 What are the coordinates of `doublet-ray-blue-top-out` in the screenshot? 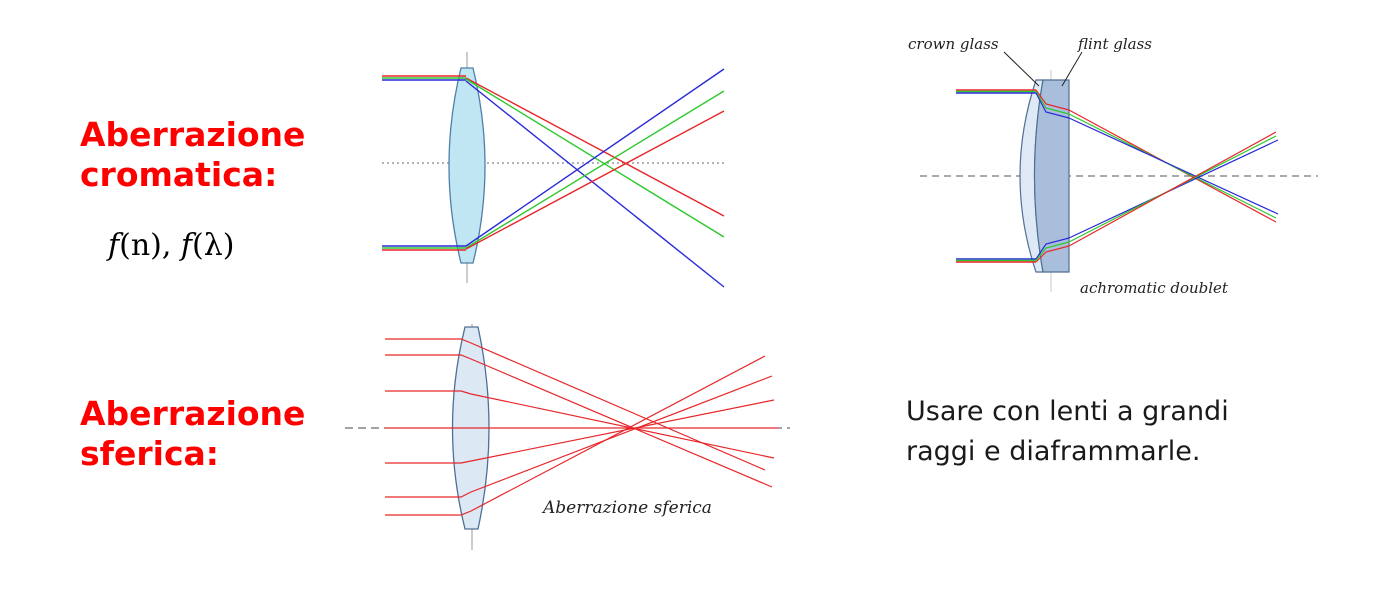 It's located at (1173, 166).